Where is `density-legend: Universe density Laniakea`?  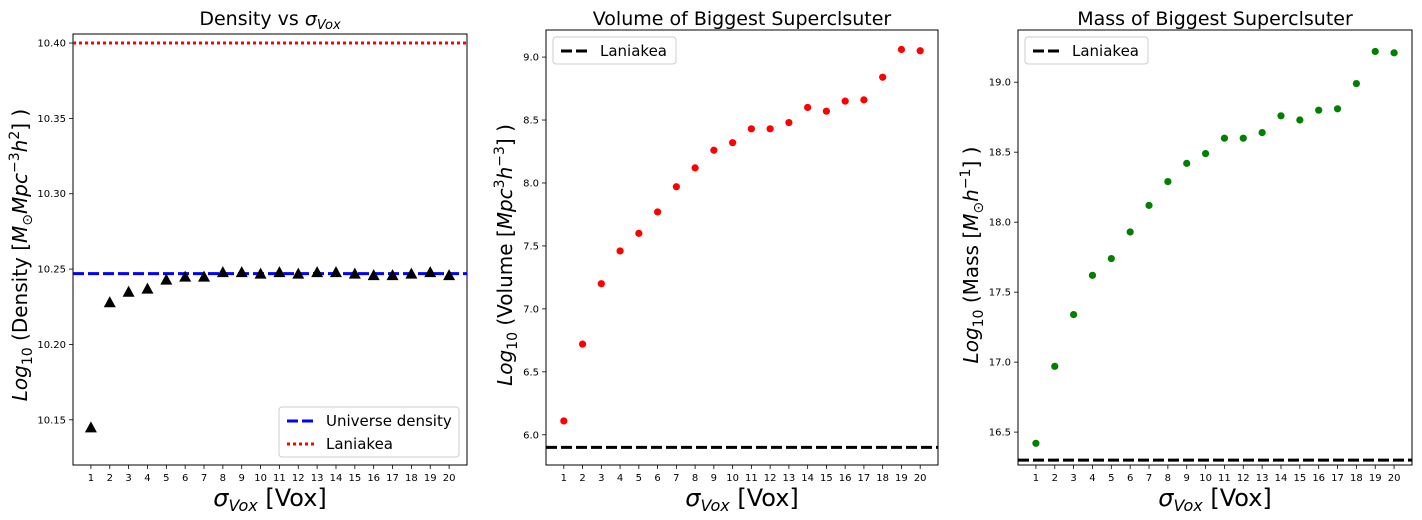 density-legend: Universe density Laniakea is located at coordinates (369, 432).